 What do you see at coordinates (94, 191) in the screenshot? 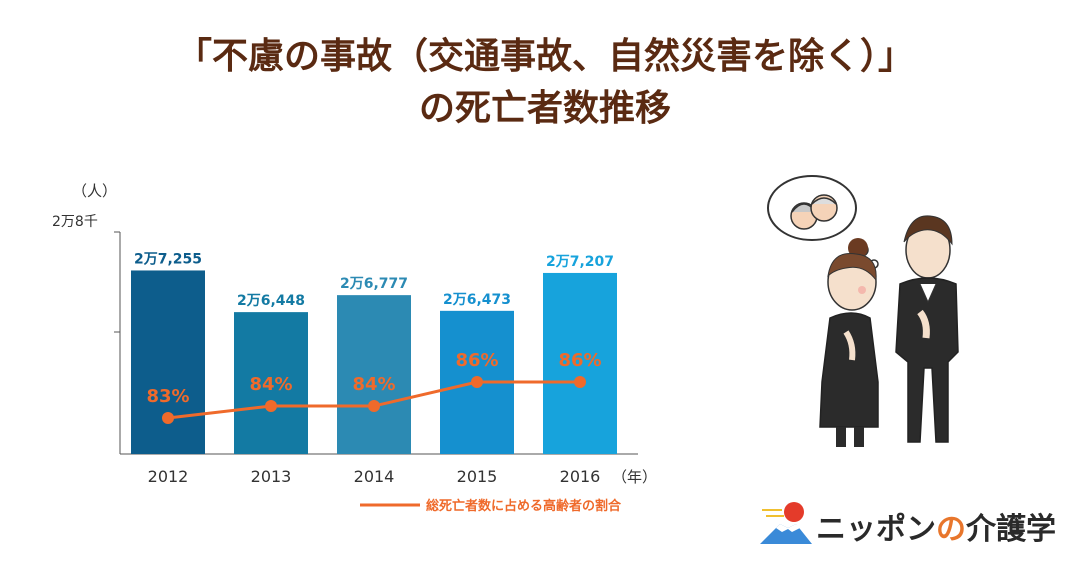
I see `y-unit-label: （人）` at bounding box center [94, 191].